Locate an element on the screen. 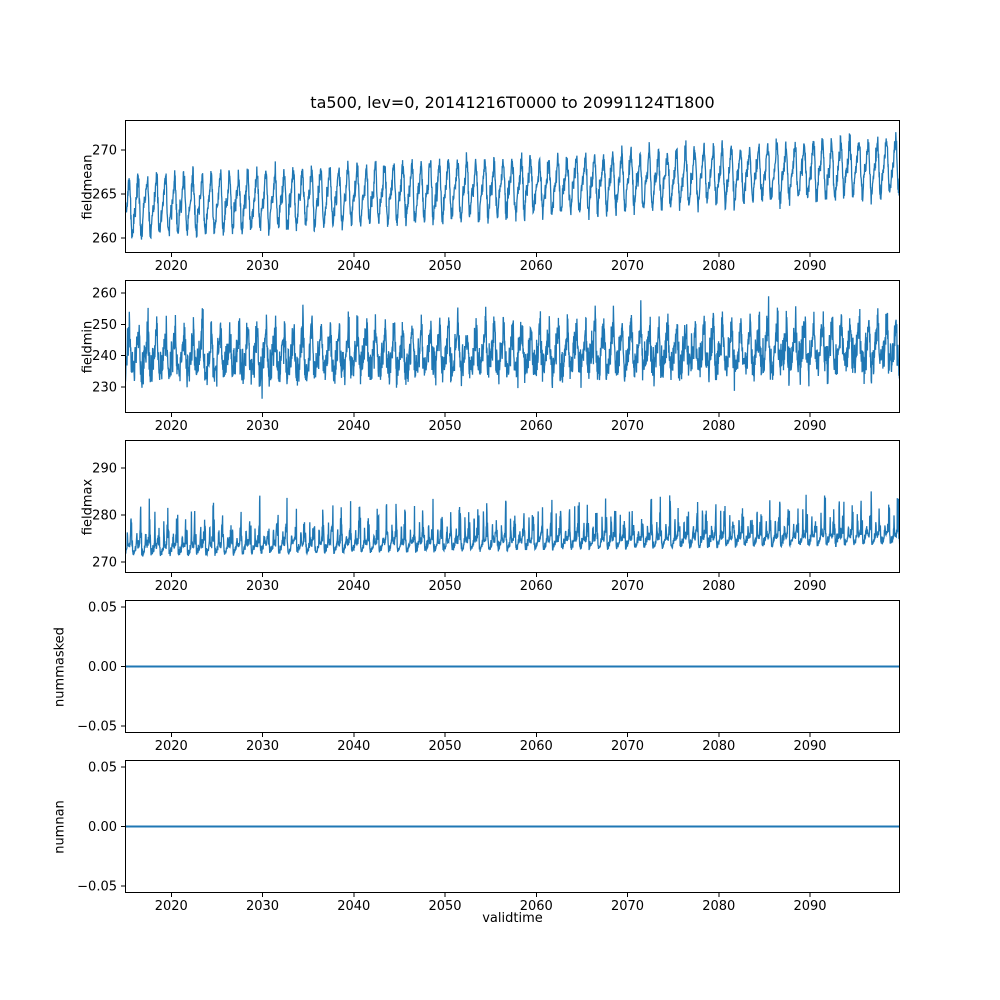 The width and height of the screenshot is (1000, 1000). series-line-fieldmax is located at coordinates (512, 524).